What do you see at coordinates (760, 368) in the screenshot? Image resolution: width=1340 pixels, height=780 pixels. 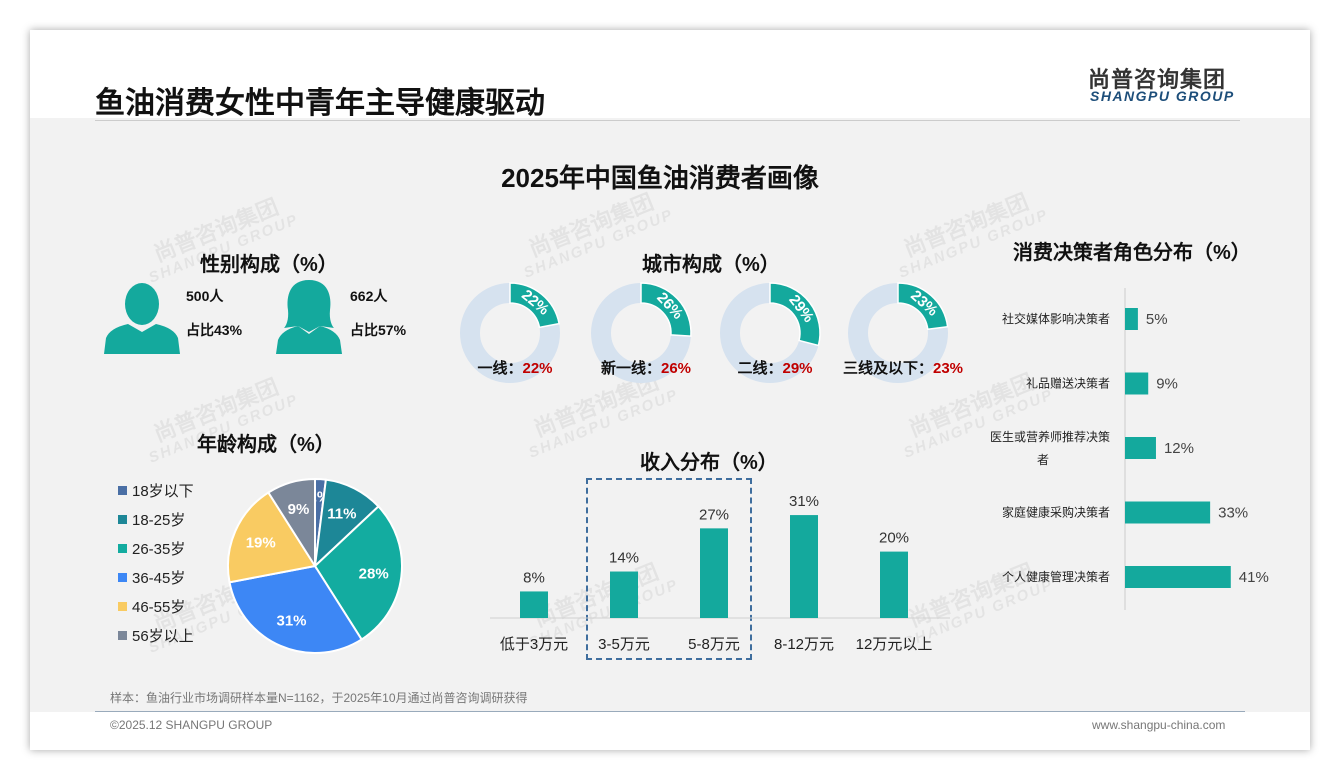 I see `city-name: 二线：` at bounding box center [760, 368].